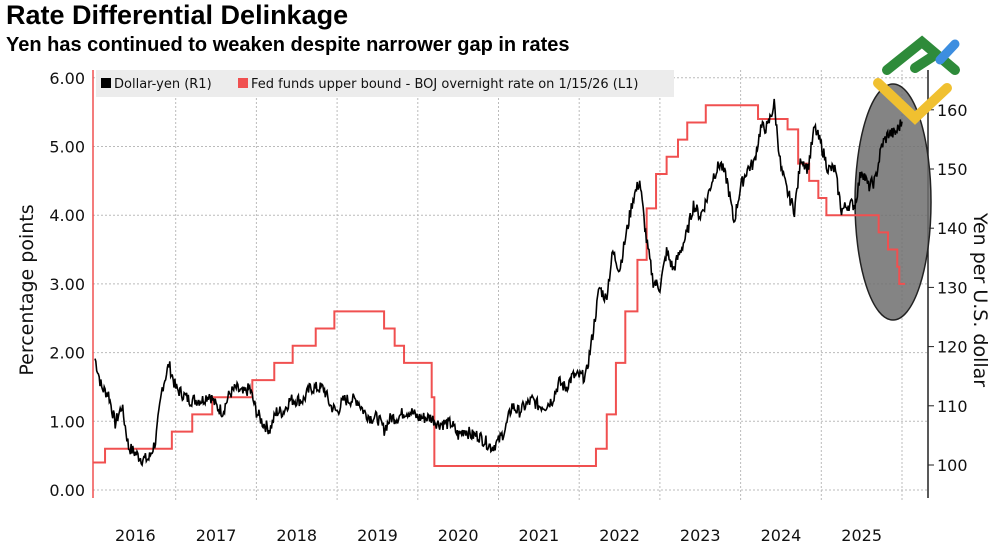  Describe the element at coordinates (700, 535) in the screenshot. I see `x-tick-label: 2023` at that location.